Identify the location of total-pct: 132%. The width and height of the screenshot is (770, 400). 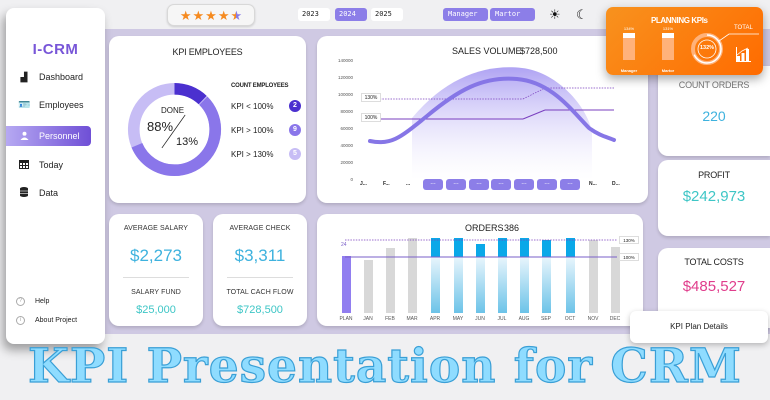
(707, 48).